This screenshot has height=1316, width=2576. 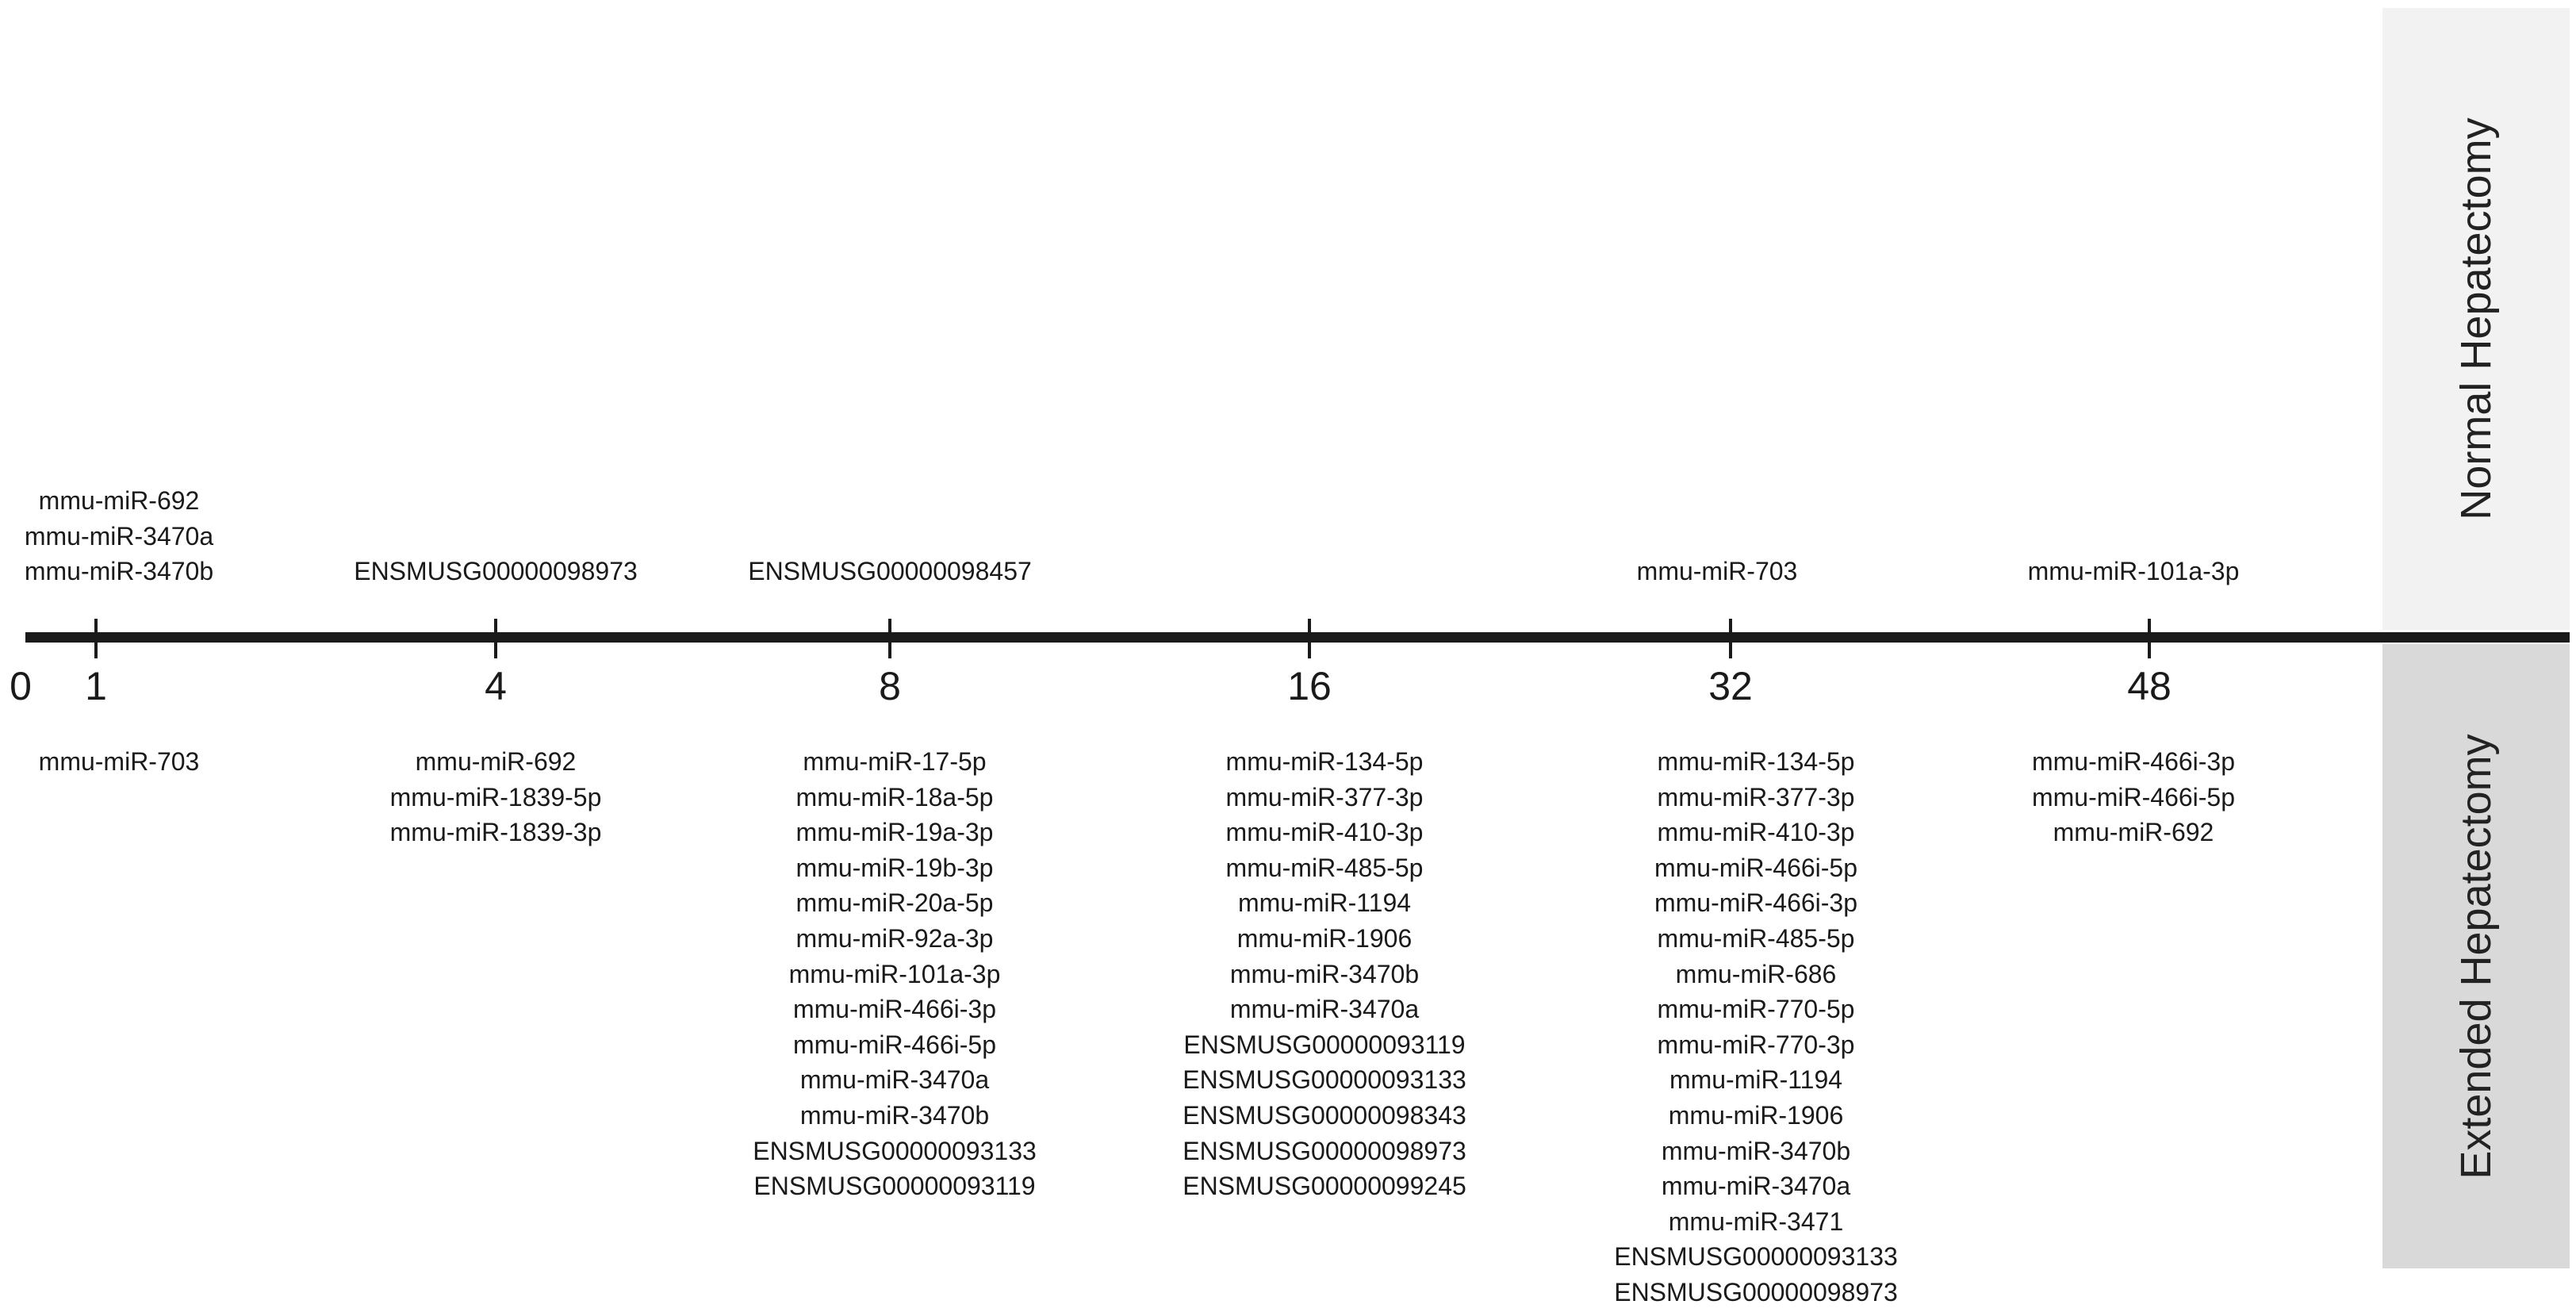 I want to click on normal-group: mmu-miR-692 mmu-miR-3470a mmu-miR-3470b, so click(x=119, y=536).